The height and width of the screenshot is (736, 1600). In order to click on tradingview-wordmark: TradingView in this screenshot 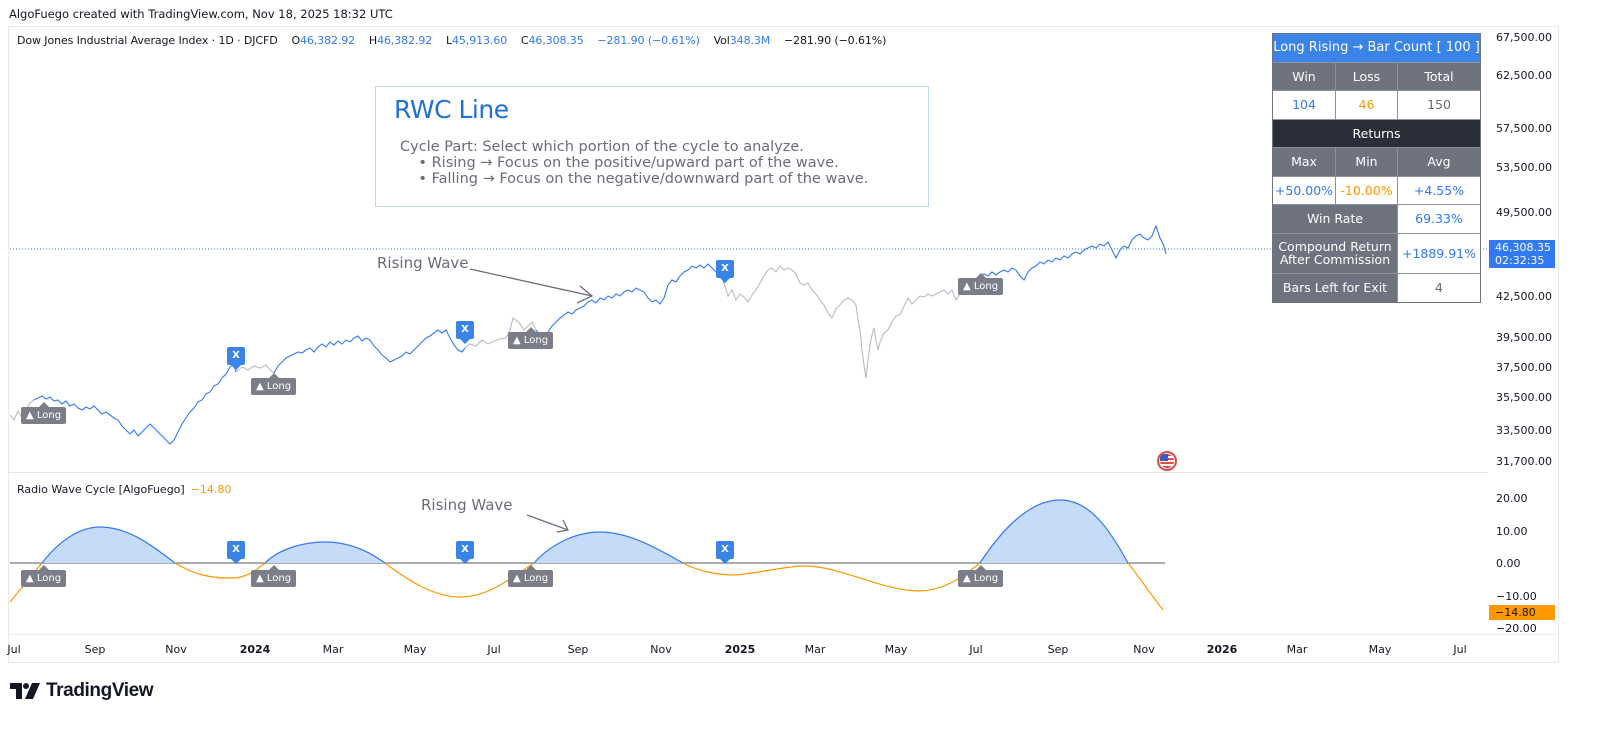, I will do `click(100, 690)`.